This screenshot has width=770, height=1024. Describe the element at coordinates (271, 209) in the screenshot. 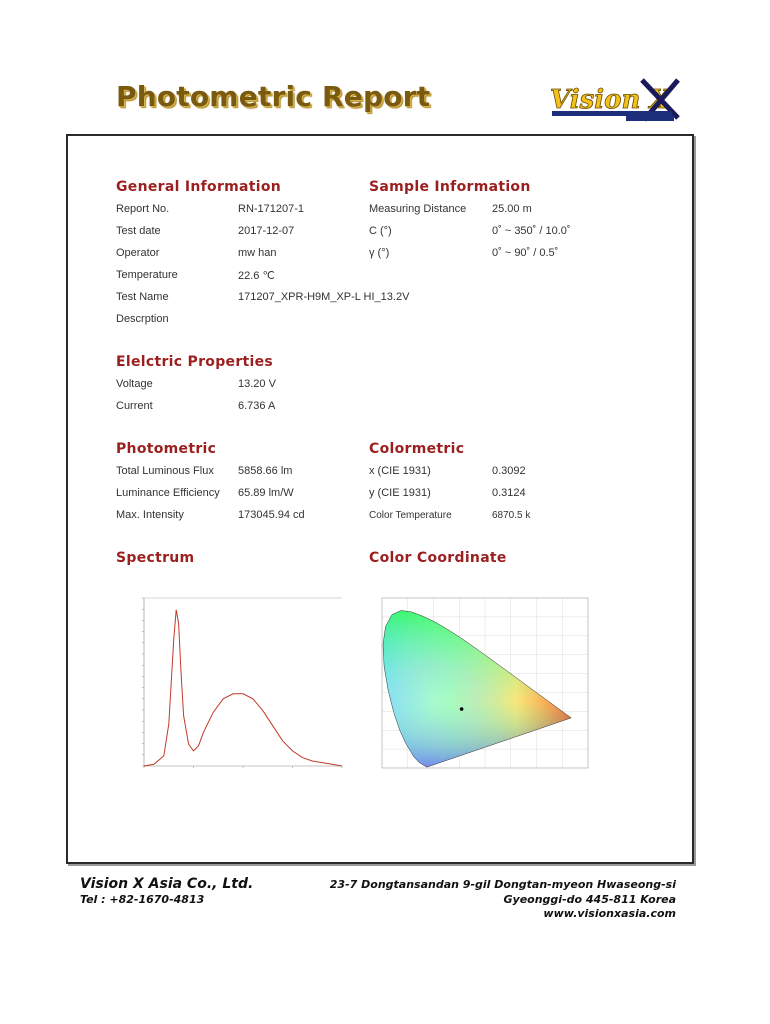

I see `report-no-value: RN-171207-1` at that location.